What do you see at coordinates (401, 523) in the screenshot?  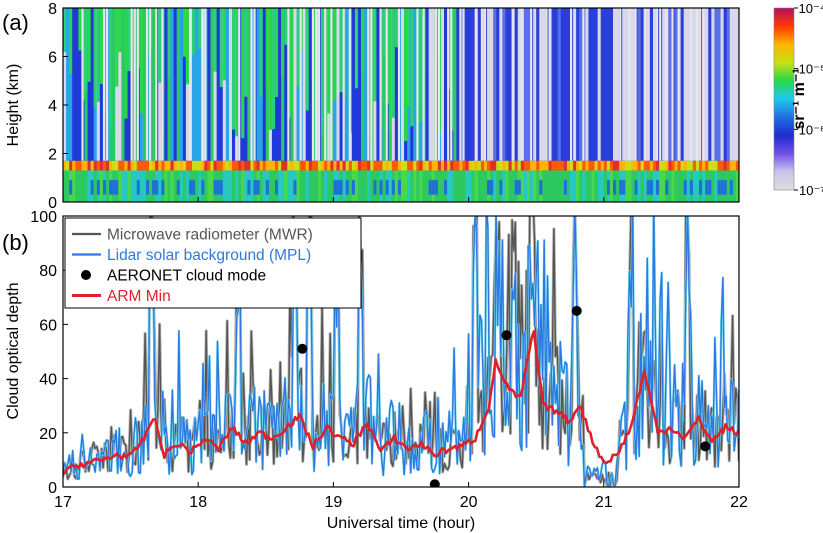 I see `x-axis-label: Universal time (hour)` at bounding box center [401, 523].